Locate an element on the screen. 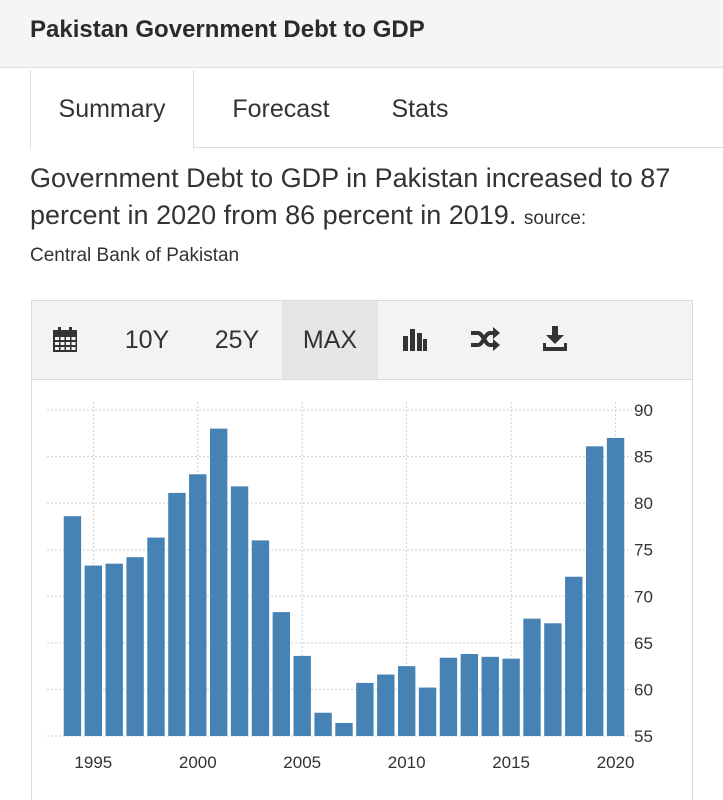 The width and height of the screenshot is (723, 800). y-tick-label-65: 65 is located at coordinates (643, 643).